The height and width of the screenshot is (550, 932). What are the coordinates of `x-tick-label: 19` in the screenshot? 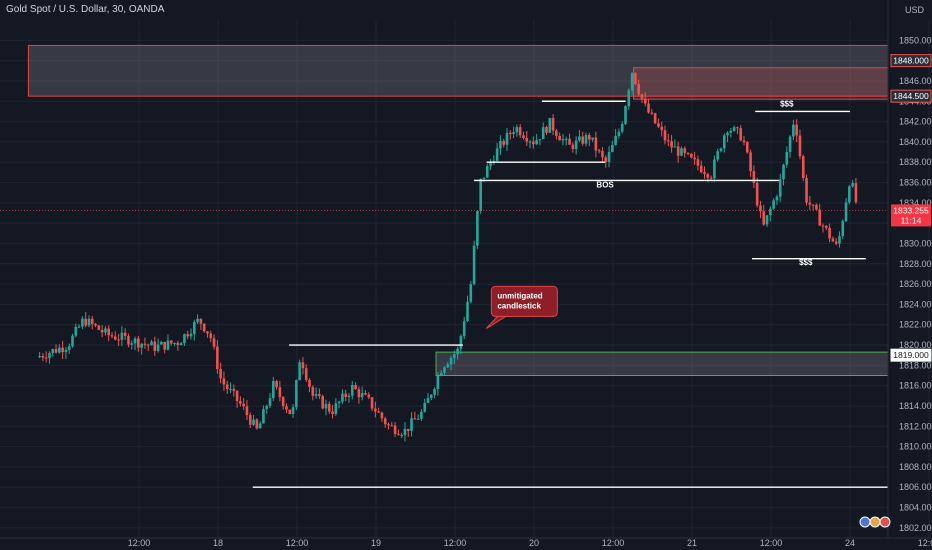 It's located at (376, 543).